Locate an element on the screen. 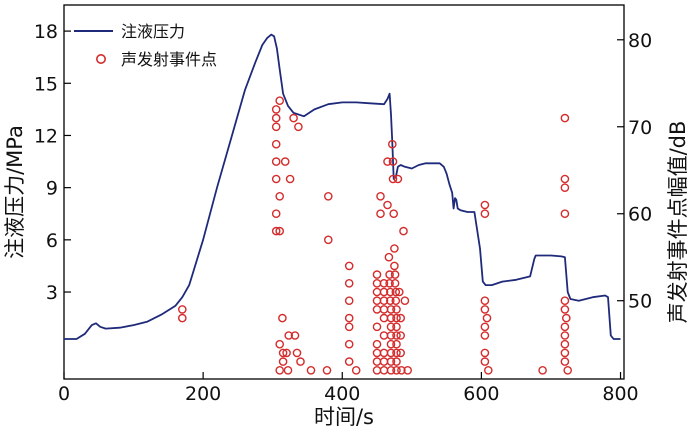 The image size is (700, 433). legend-marker-swatch is located at coordinates (101, 58).